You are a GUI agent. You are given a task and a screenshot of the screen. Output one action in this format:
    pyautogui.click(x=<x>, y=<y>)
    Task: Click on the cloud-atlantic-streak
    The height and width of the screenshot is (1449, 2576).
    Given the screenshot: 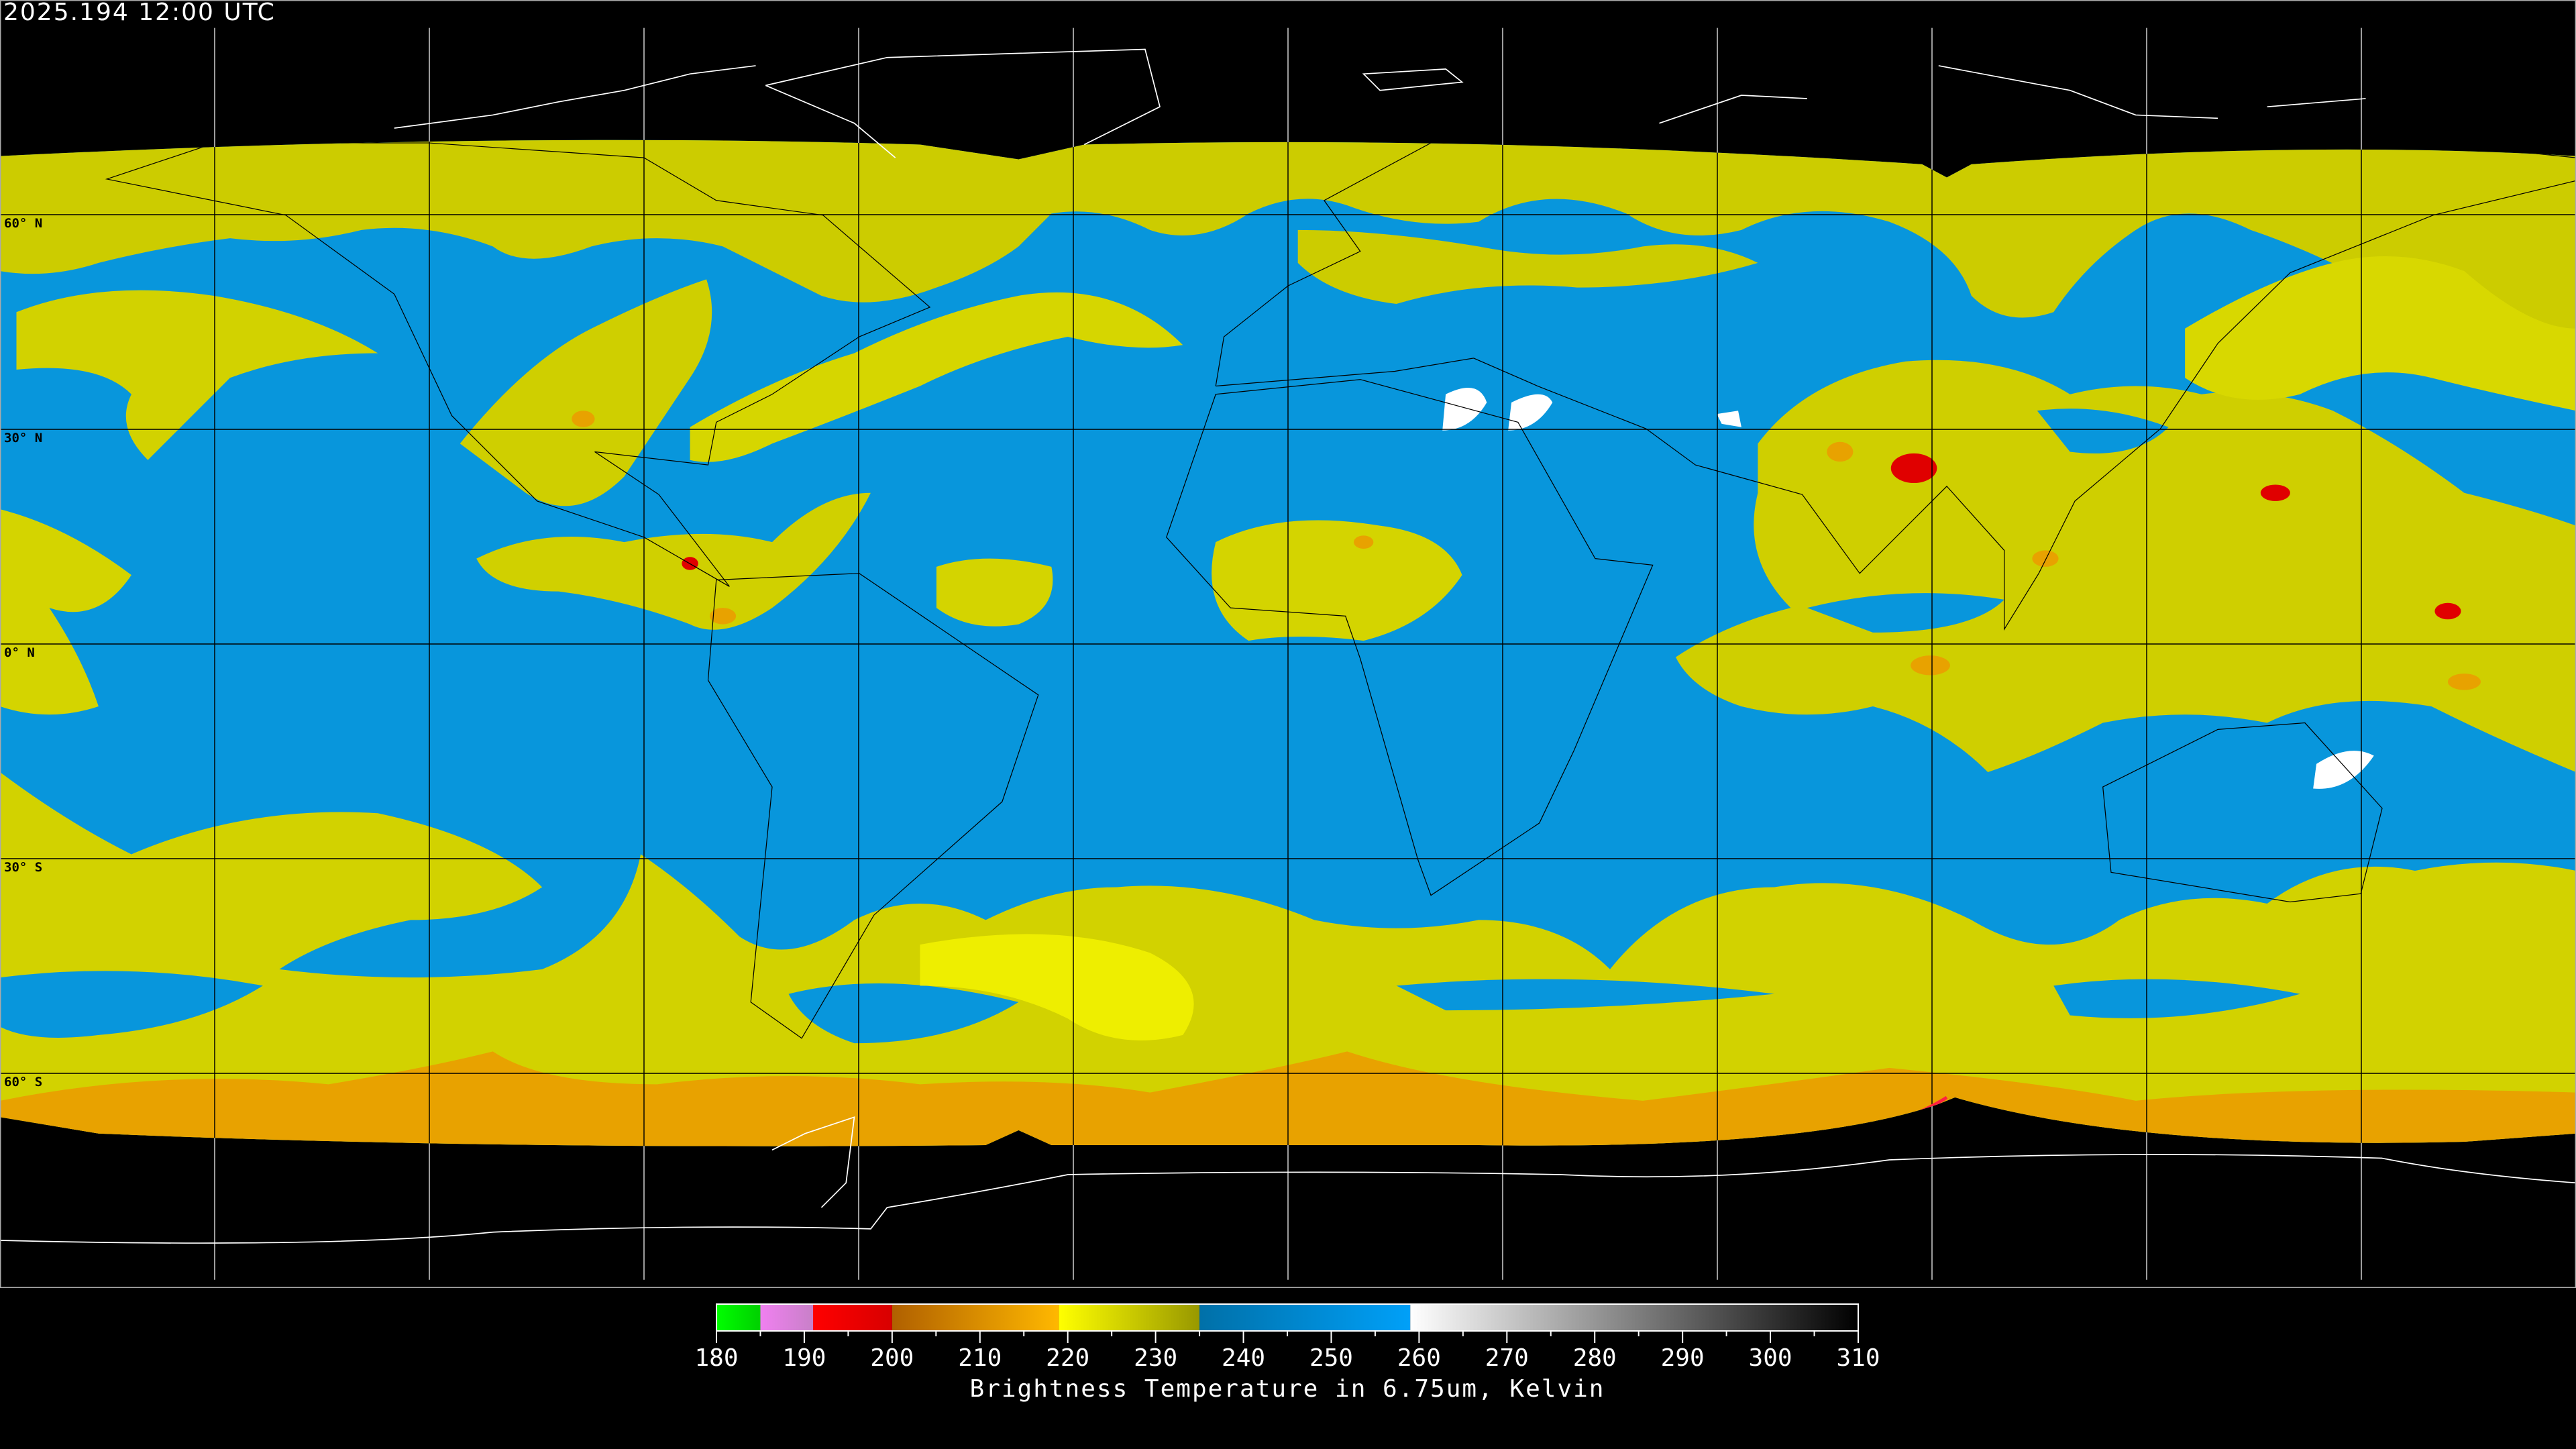 What is the action you would take?
    pyautogui.click(x=936, y=377)
    